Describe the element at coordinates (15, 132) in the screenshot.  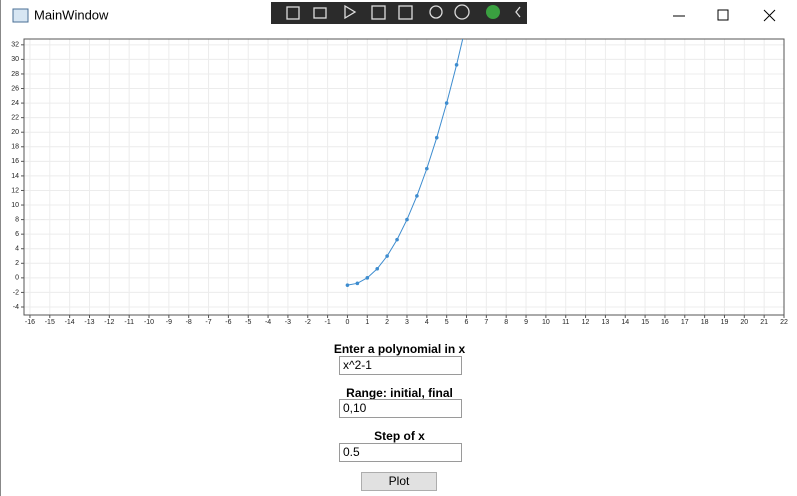
I see `y-tick-label: 20` at that location.